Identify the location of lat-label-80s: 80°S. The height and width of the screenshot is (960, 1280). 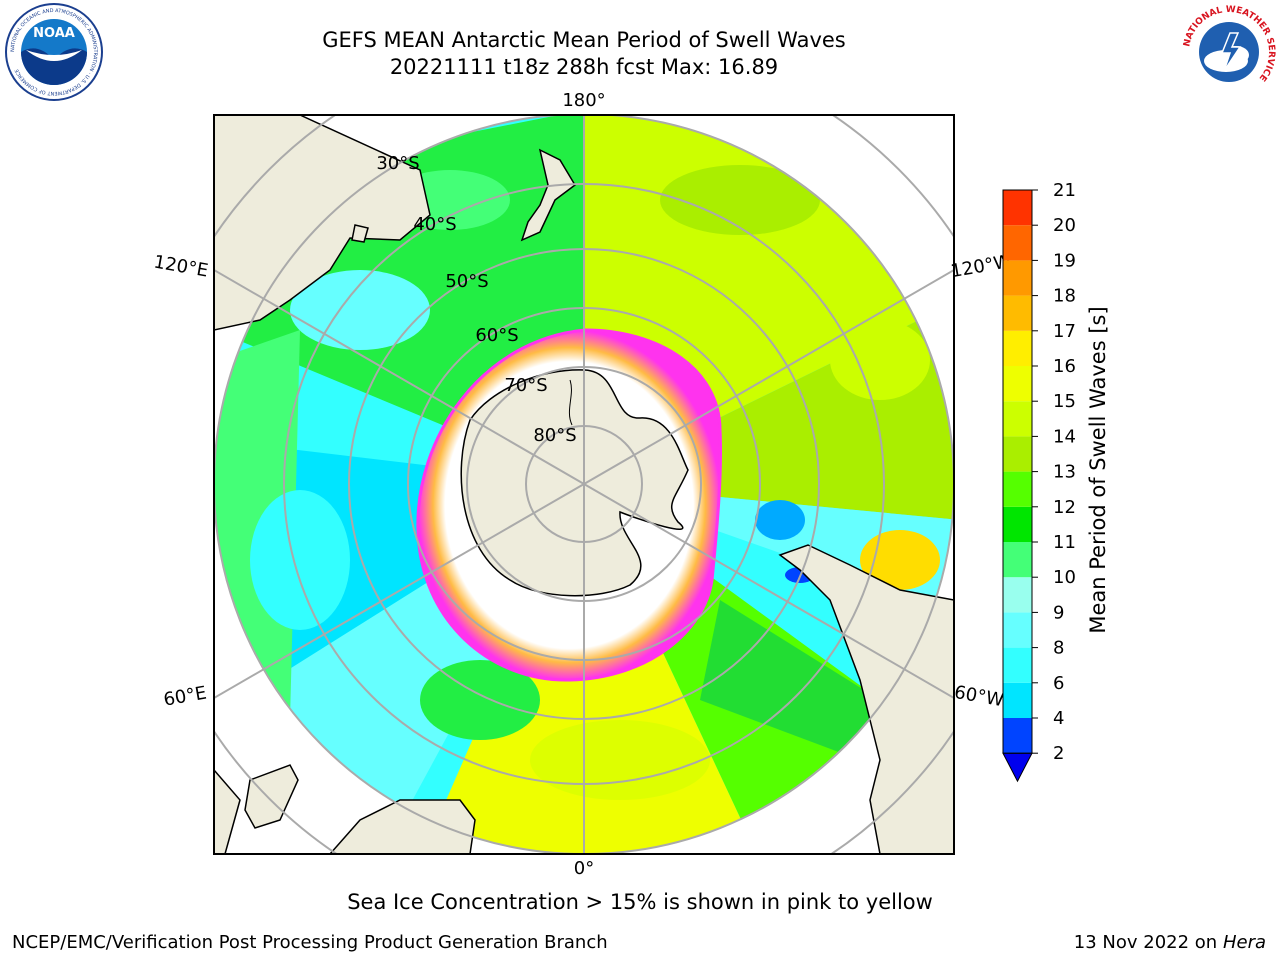
(554, 435).